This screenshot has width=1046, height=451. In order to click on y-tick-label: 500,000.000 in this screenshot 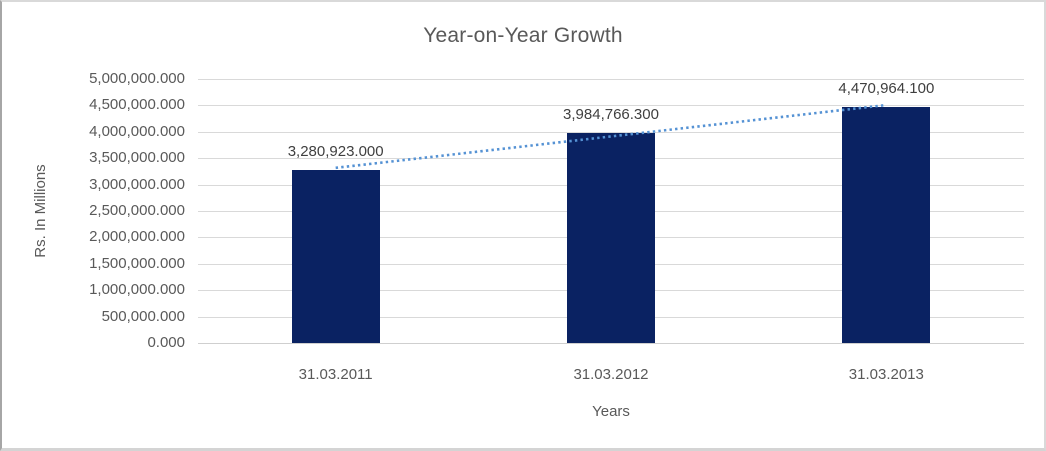, I will do `click(143, 316)`.